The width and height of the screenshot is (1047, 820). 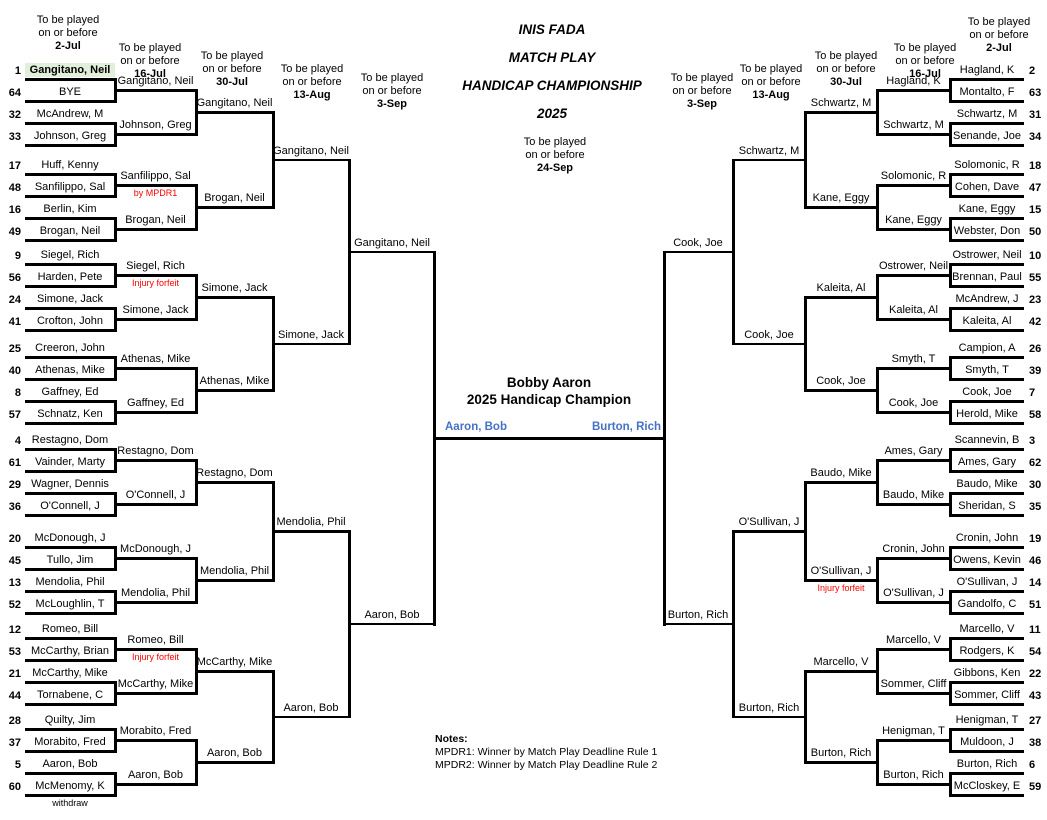 I want to click on seed-number: 55, so click(x=1035, y=278).